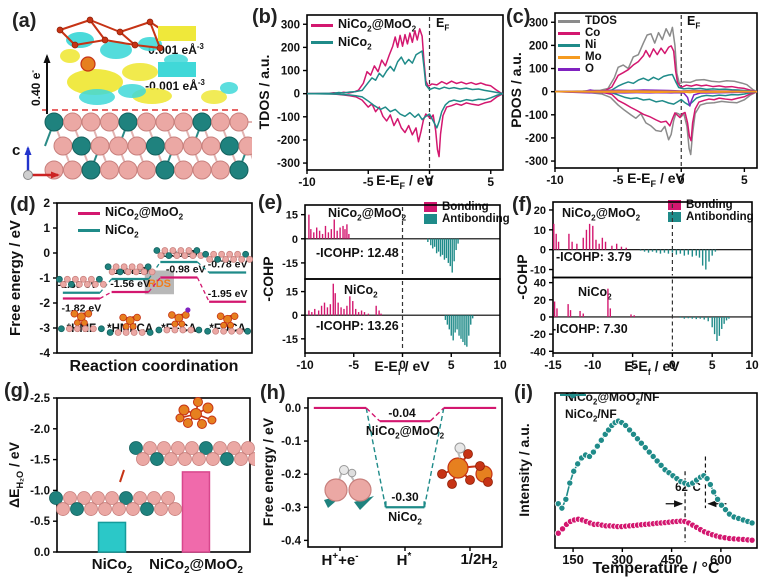 The width and height of the screenshot is (772, 587). What do you see at coordinates (540, 284) in the screenshot?
I see `svg-text: 40` at bounding box center [540, 284].